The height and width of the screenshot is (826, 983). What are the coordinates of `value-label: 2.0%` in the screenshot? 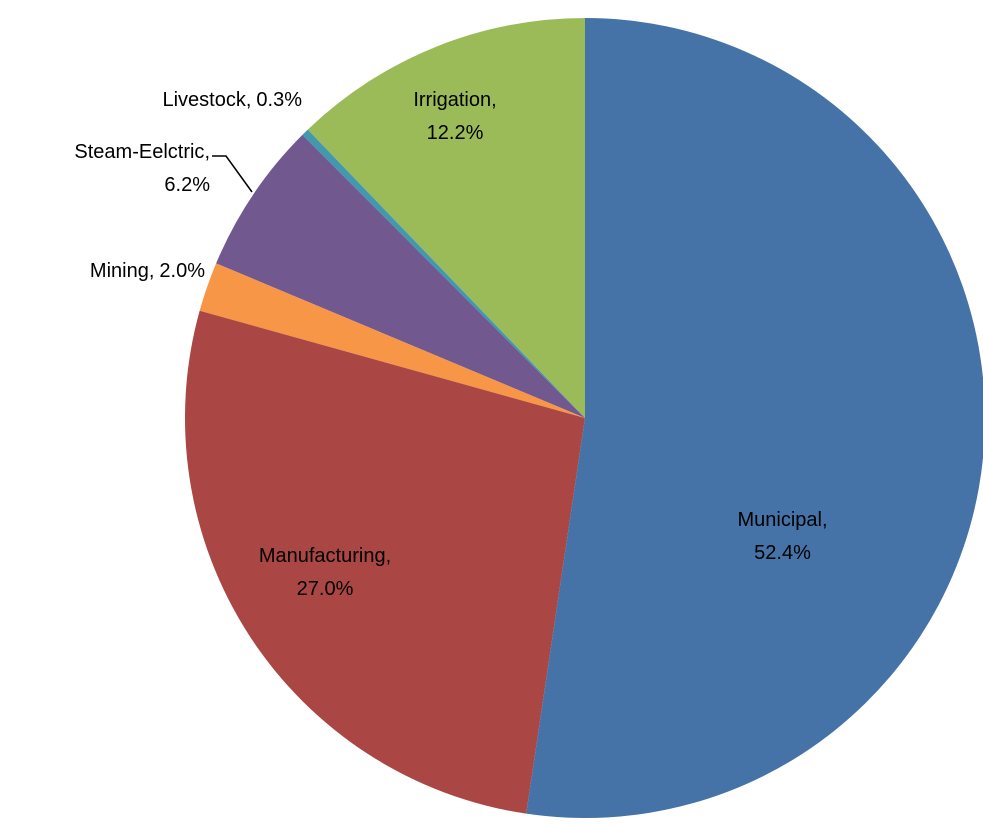 It's located at (182, 271).